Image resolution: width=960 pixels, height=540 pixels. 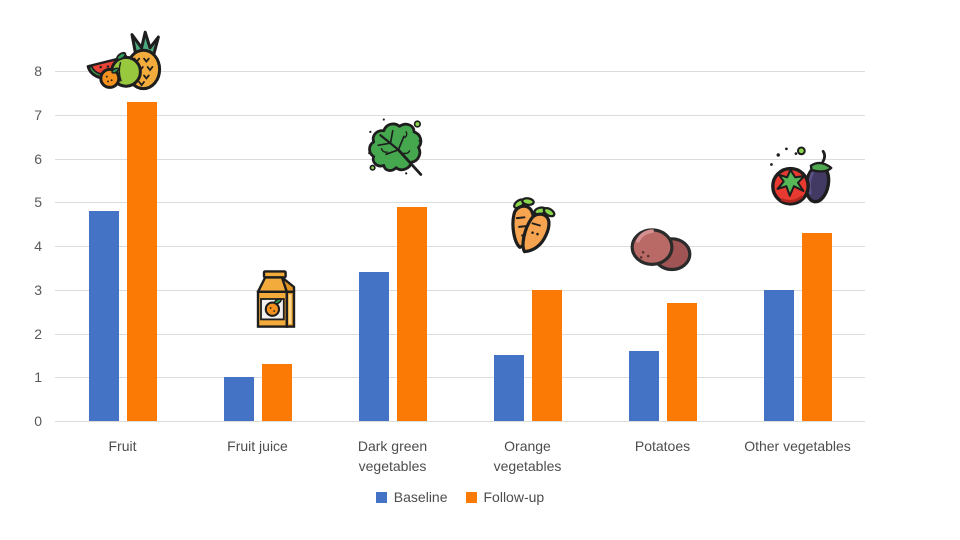 I want to click on legend-item-follow-up: Follow-up, so click(x=505, y=497).